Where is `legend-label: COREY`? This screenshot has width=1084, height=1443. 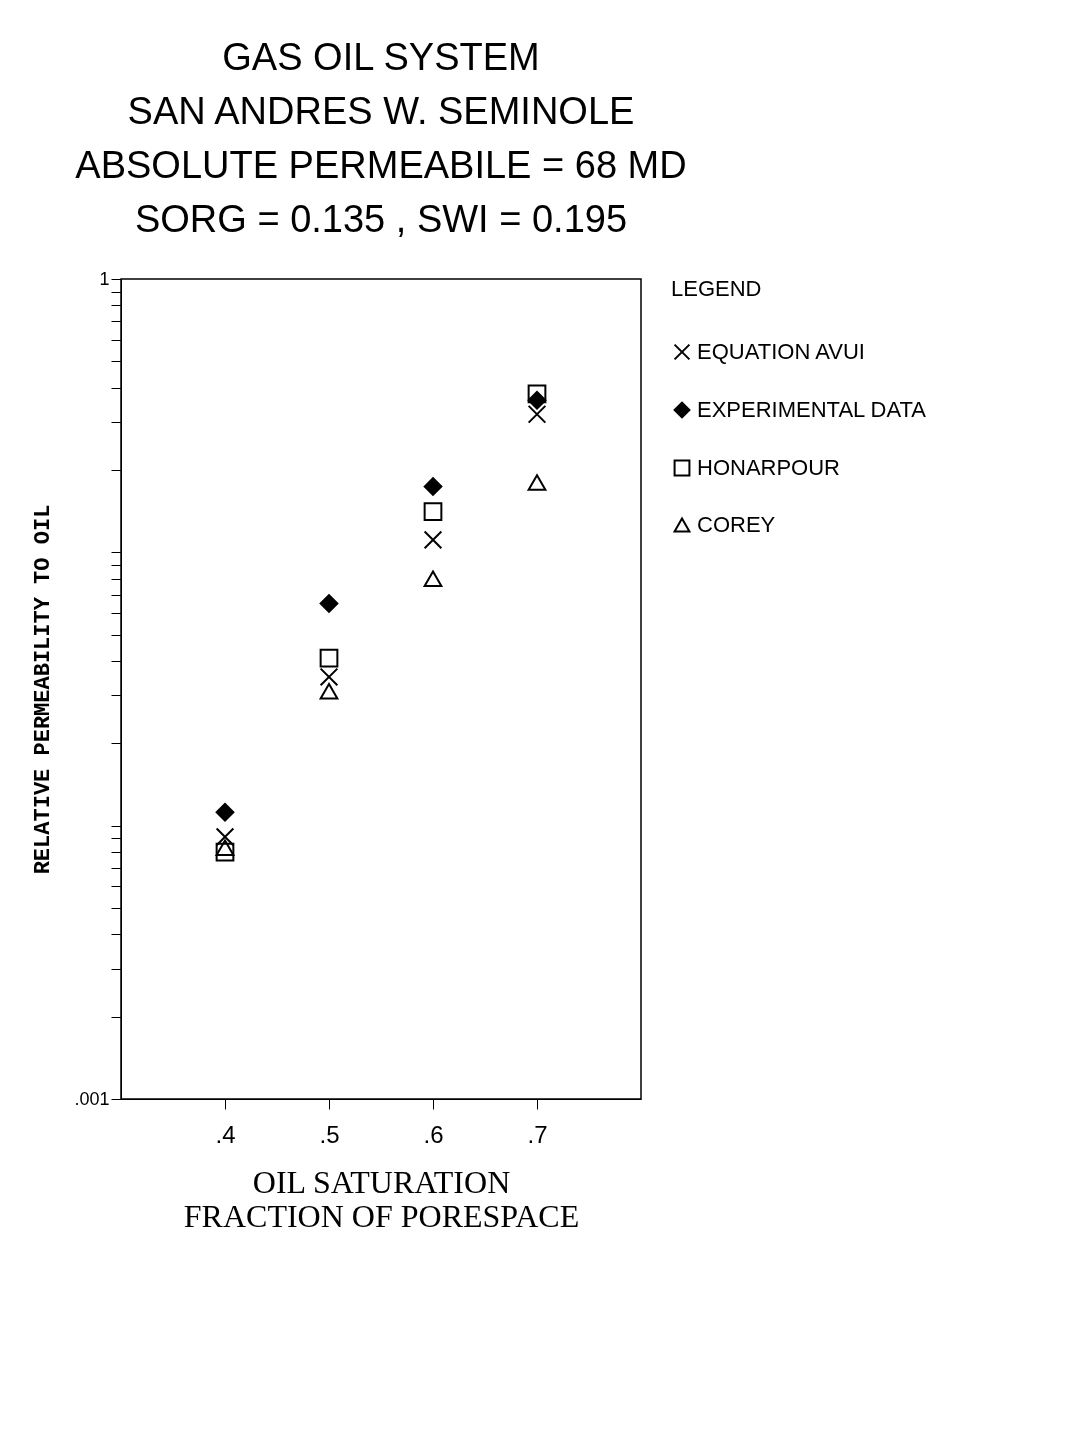
legend-label: COREY is located at coordinates (736, 524).